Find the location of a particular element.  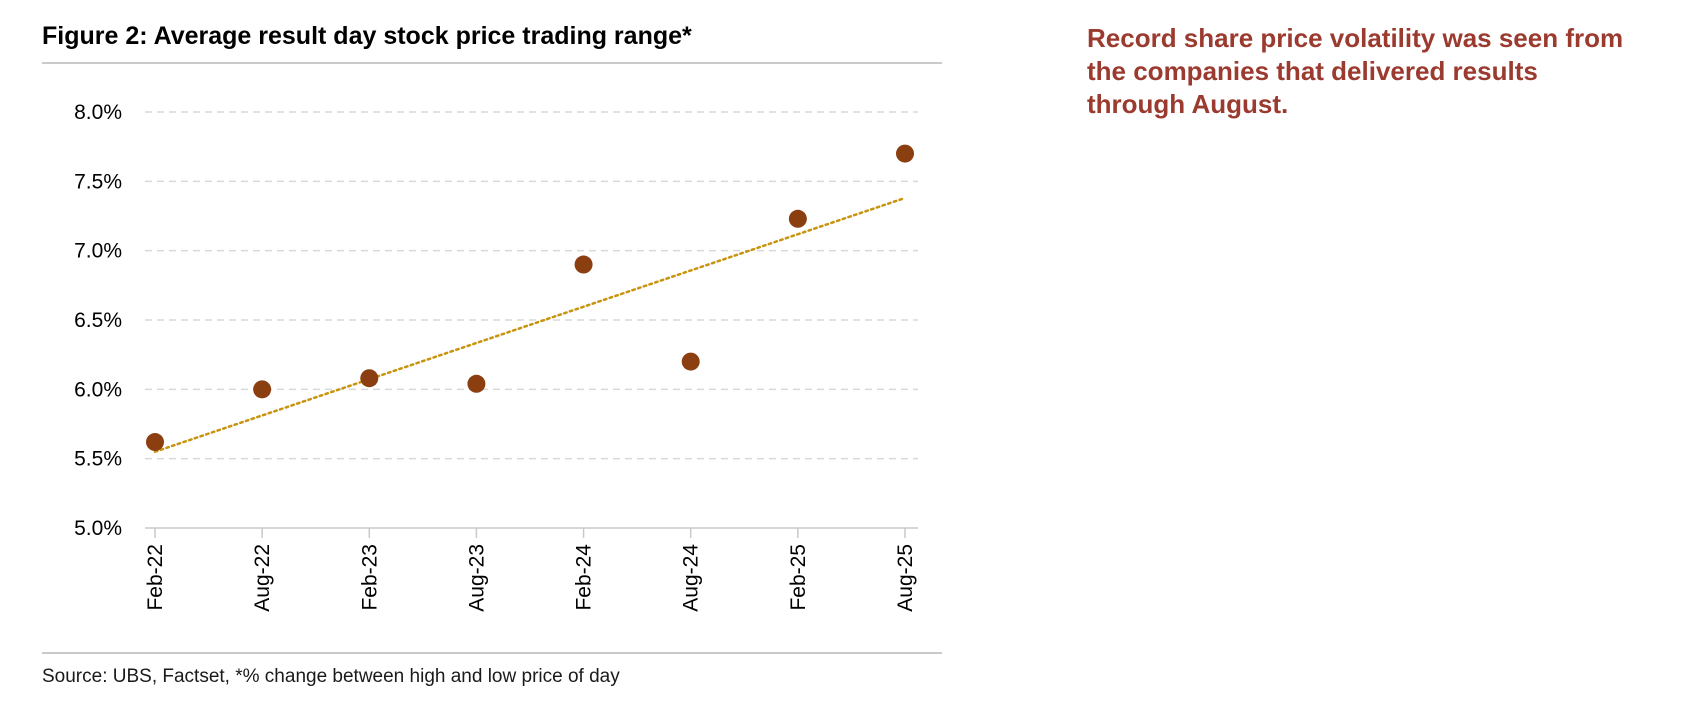

x-tick-label: Feb-24 is located at coordinates (584, 577).